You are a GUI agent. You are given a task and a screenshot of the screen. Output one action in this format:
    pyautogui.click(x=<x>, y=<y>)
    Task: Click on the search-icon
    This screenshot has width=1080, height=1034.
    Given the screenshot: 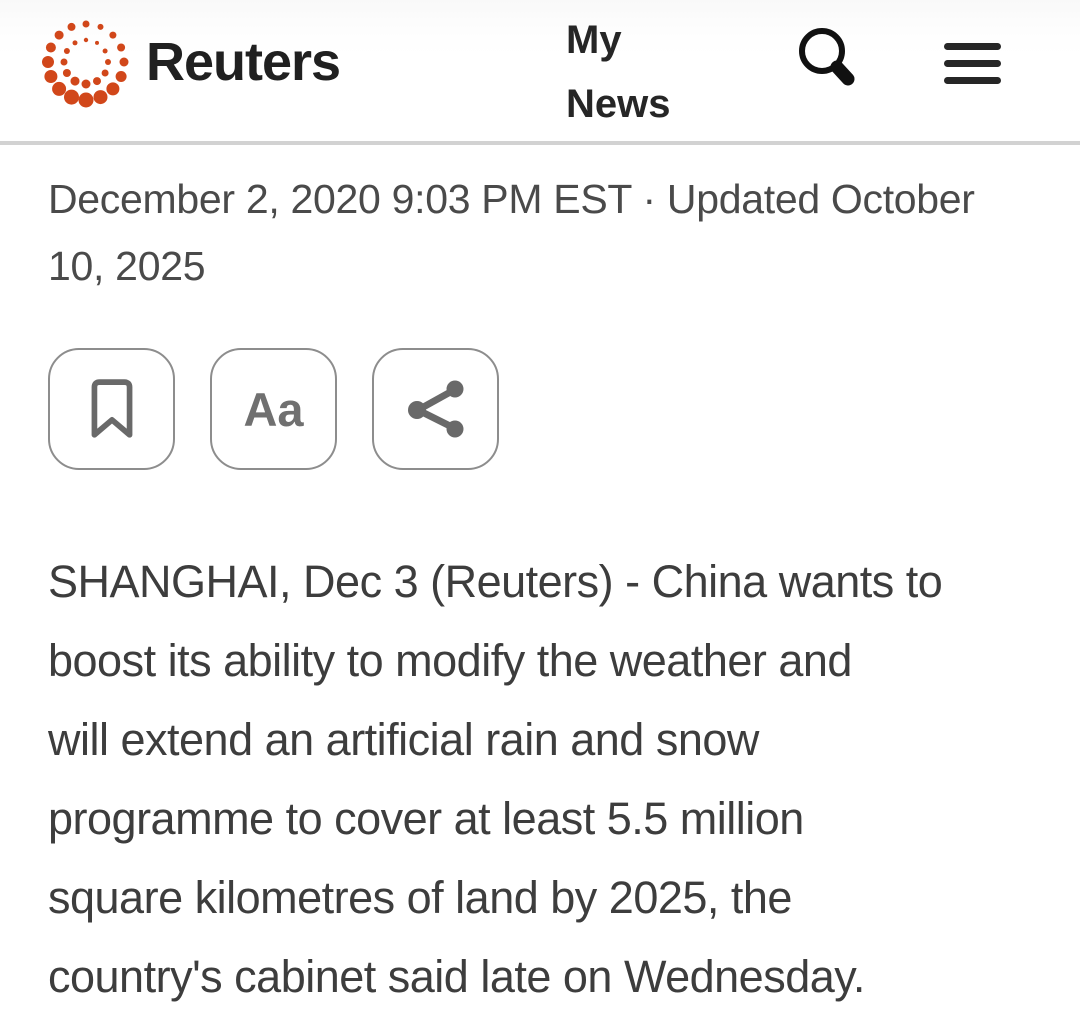 What is the action you would take?
    pyautogui.click(x=827, y=57)
    